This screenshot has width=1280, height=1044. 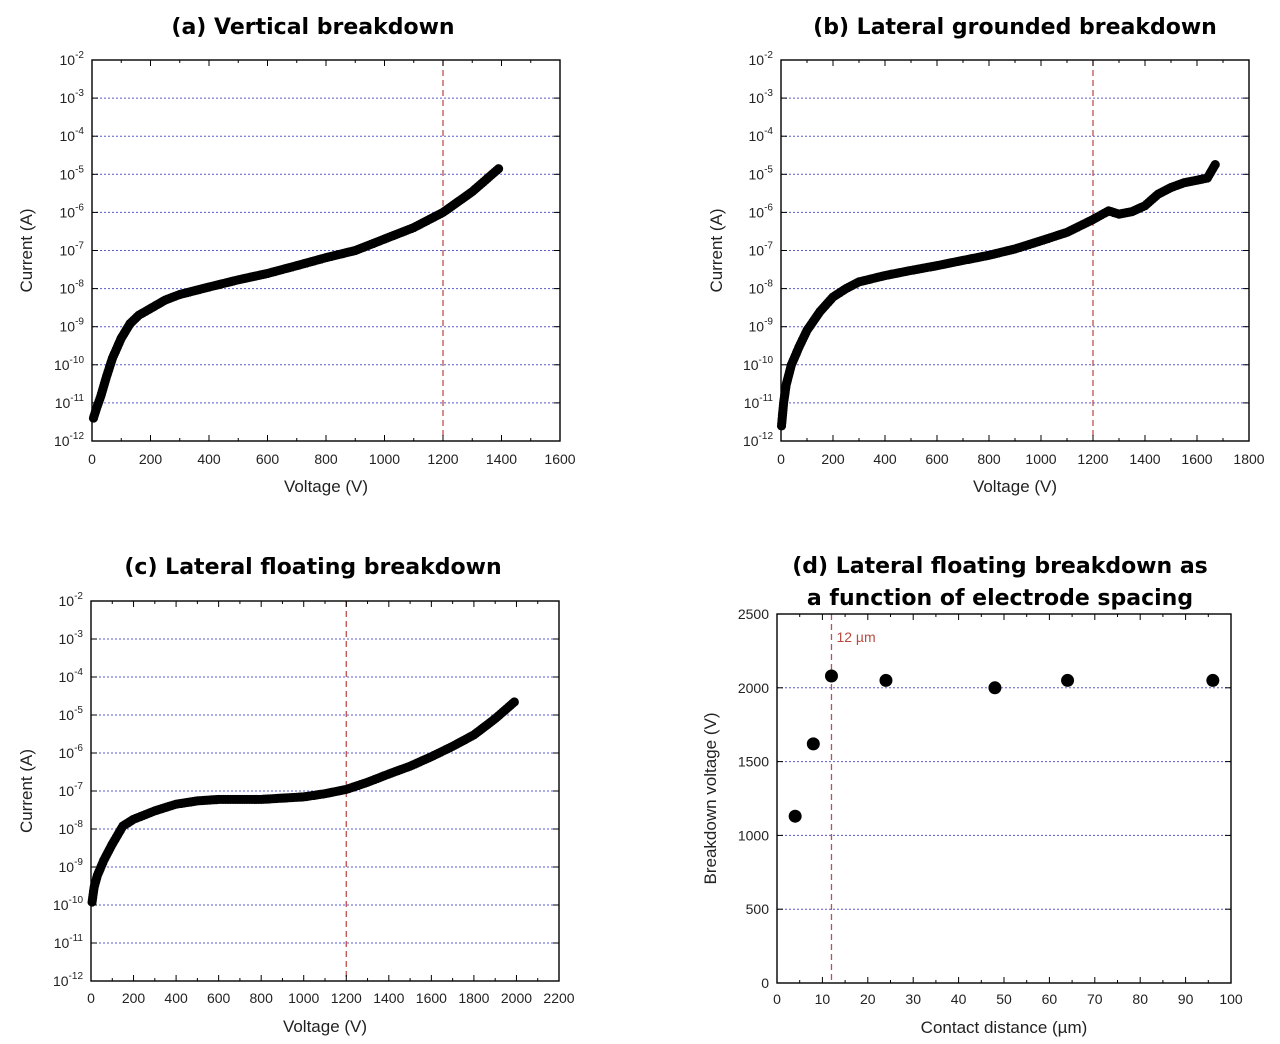 What do you see at coordinates (1231, 999) in the screenshot?
I see `x-tick-label: 100` at bounding box center [1231, 999].